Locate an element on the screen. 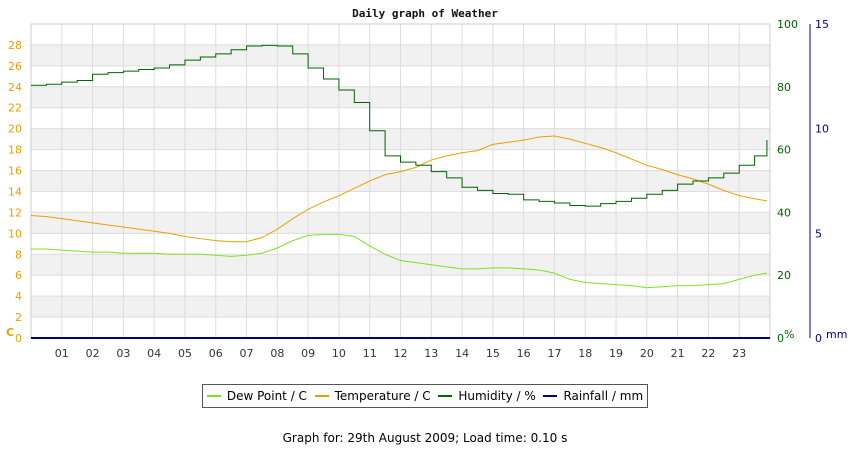 The image size is (850, 450). x-tick-label: 23 is located at coordinates (739, 353).